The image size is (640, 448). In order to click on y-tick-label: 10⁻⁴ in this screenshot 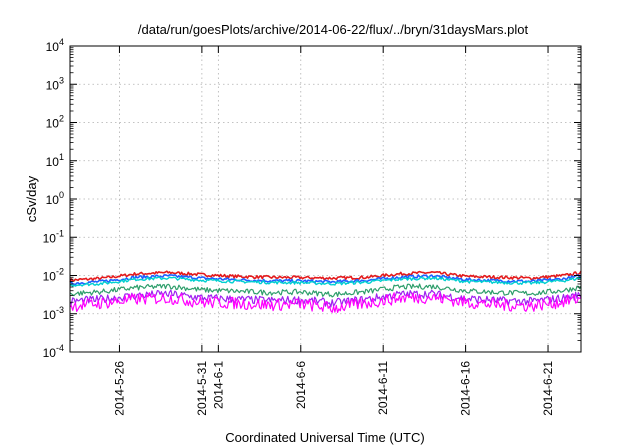, I will do `click(53, 351)`.